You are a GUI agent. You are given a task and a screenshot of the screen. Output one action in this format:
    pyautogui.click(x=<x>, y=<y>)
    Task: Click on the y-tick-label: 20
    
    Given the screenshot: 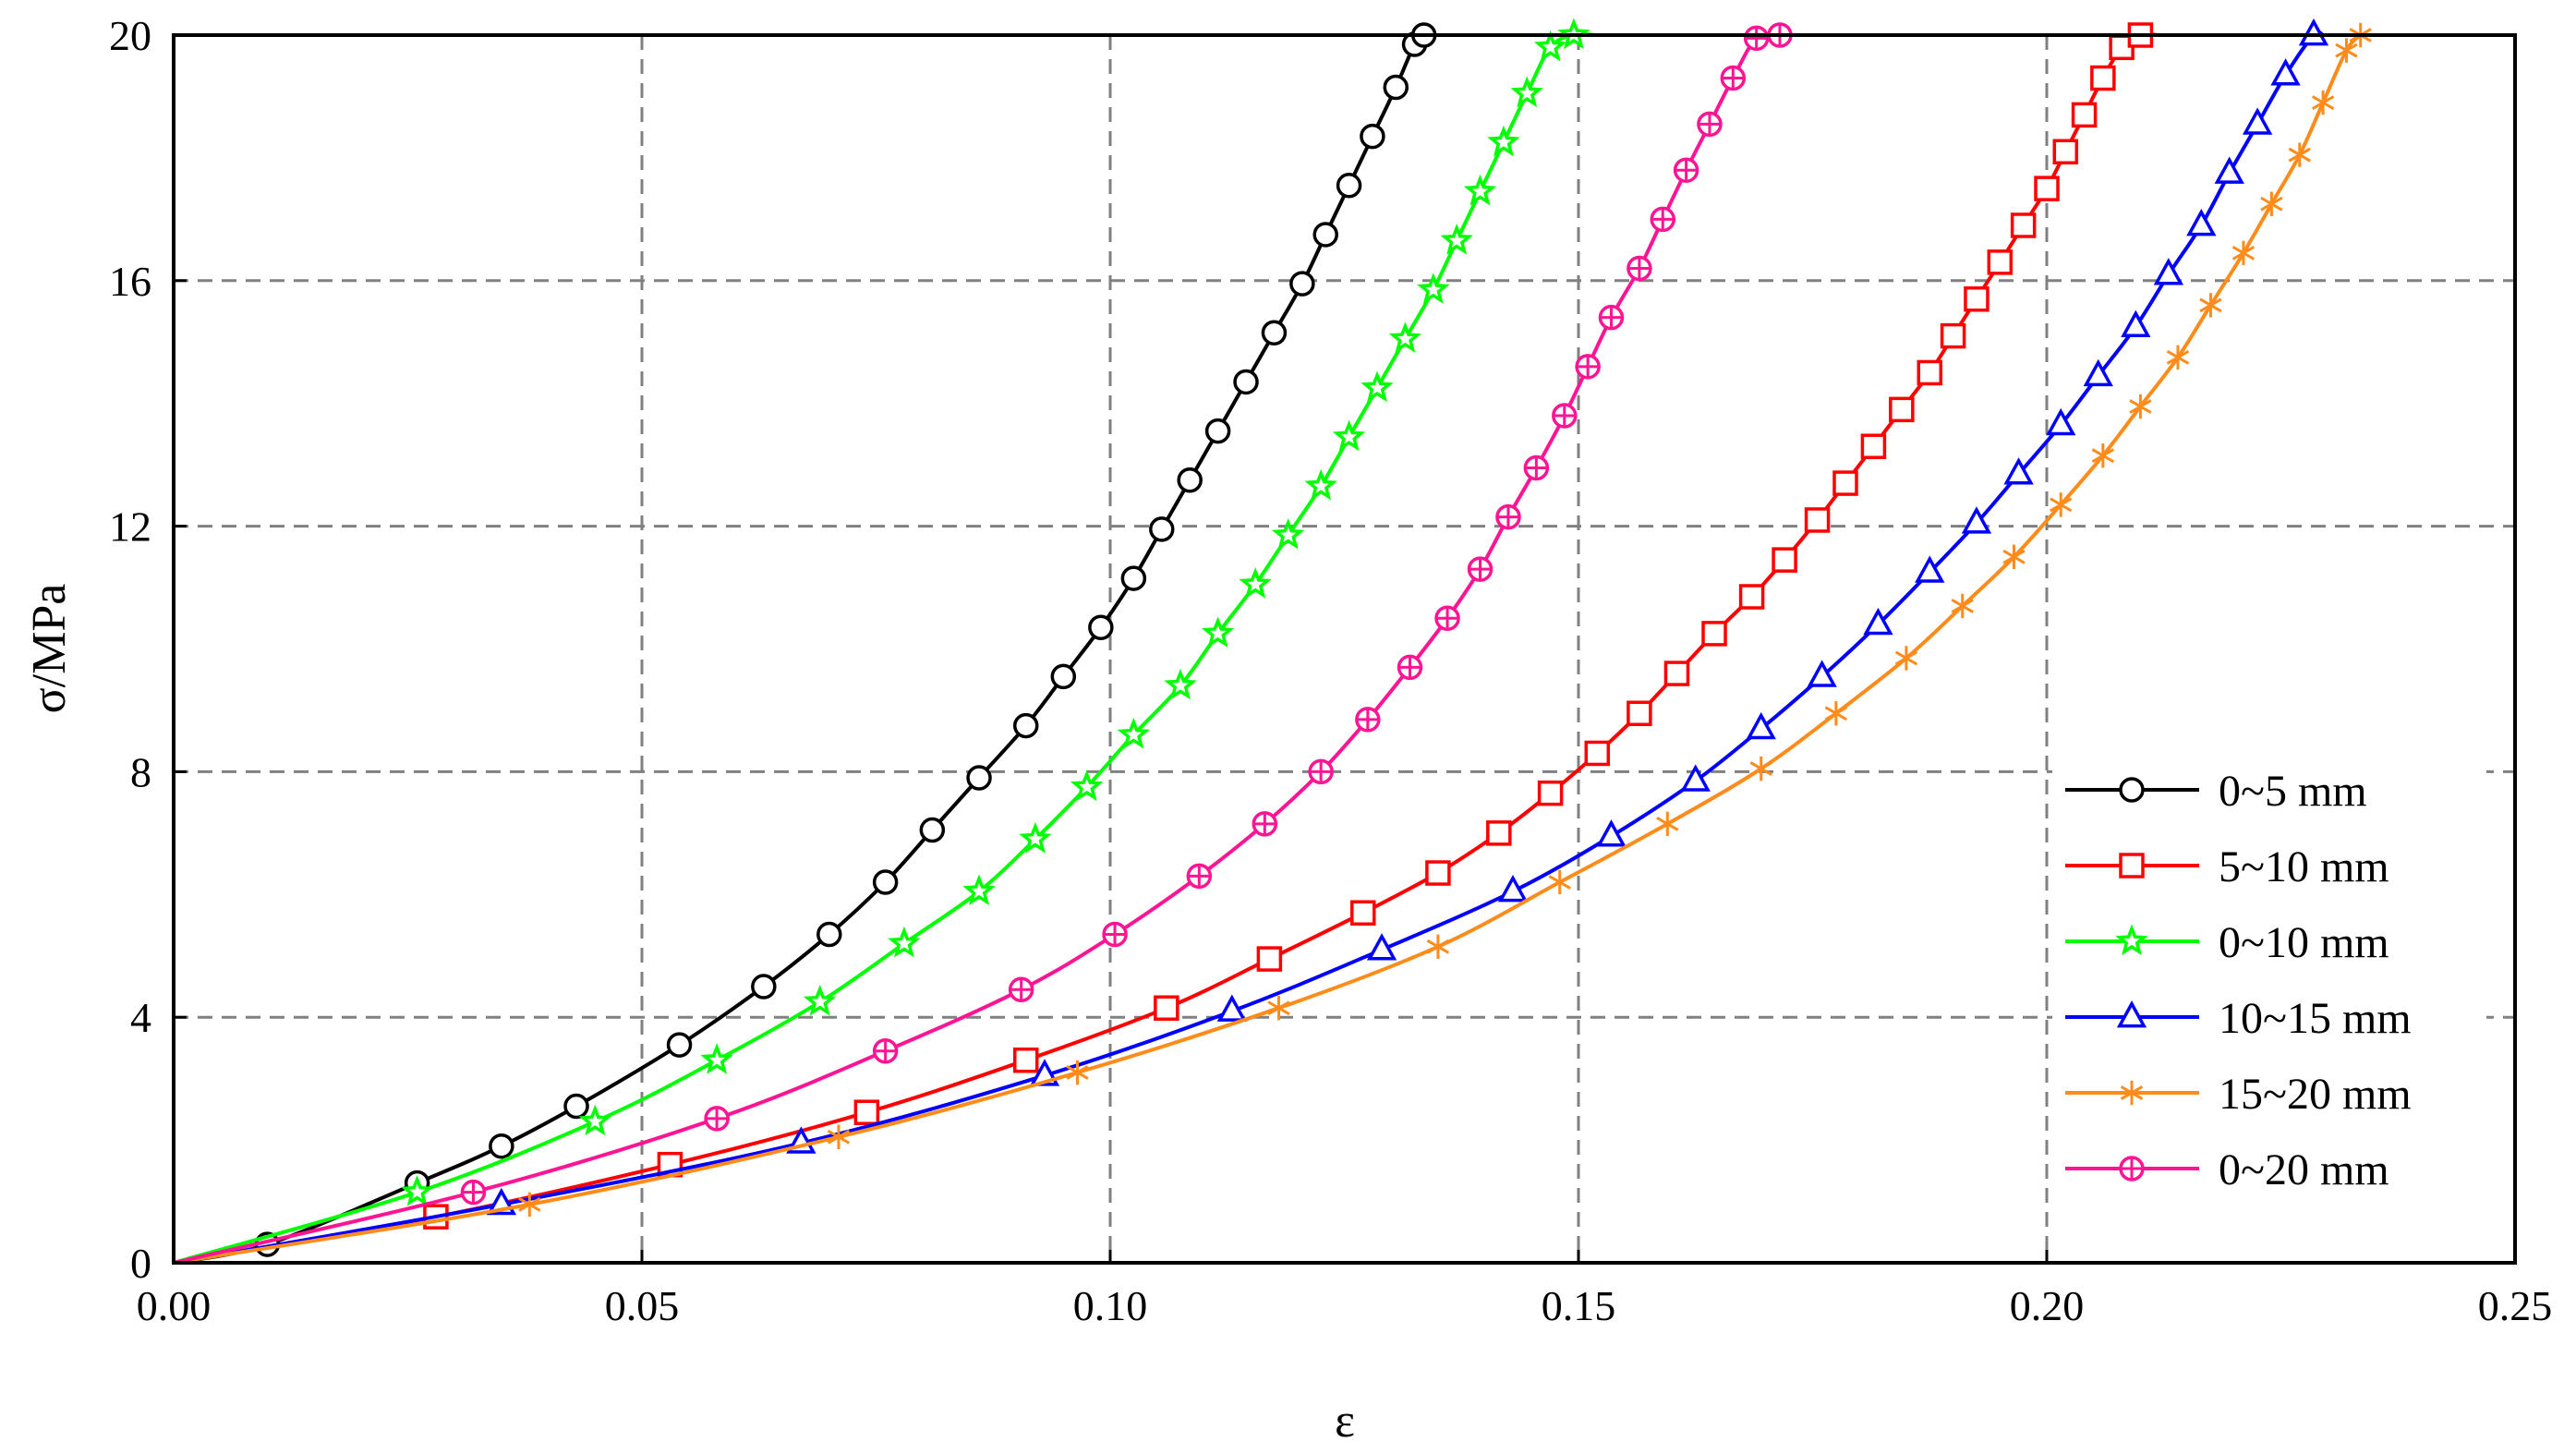 What is the action you would take?
    pyautogui.click(x=130, y=35)
    